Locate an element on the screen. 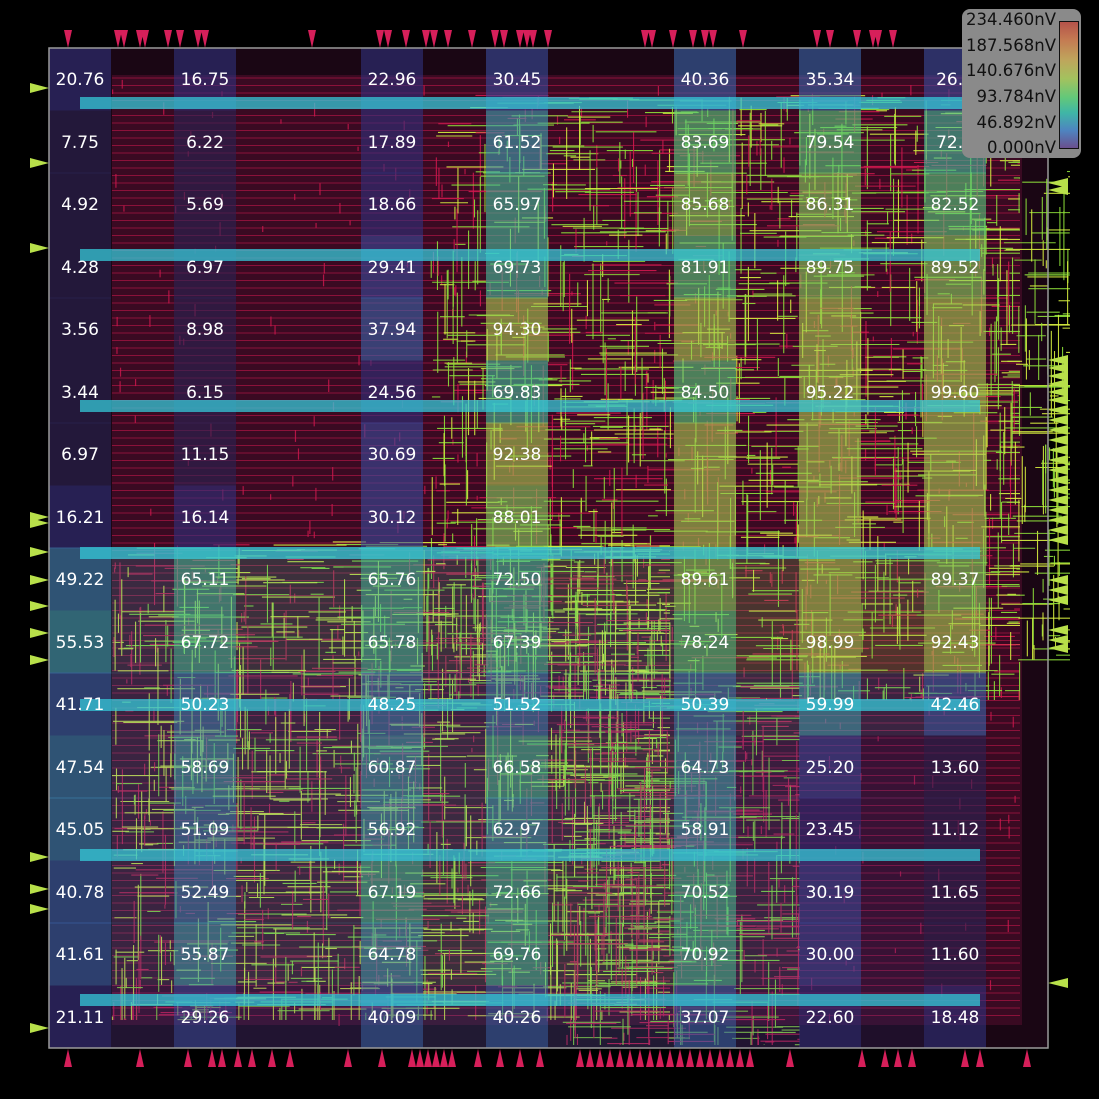 This screenshot has height=1099, width=1099. grid-value-label: 30.19 is located at coordinates (830, 893).